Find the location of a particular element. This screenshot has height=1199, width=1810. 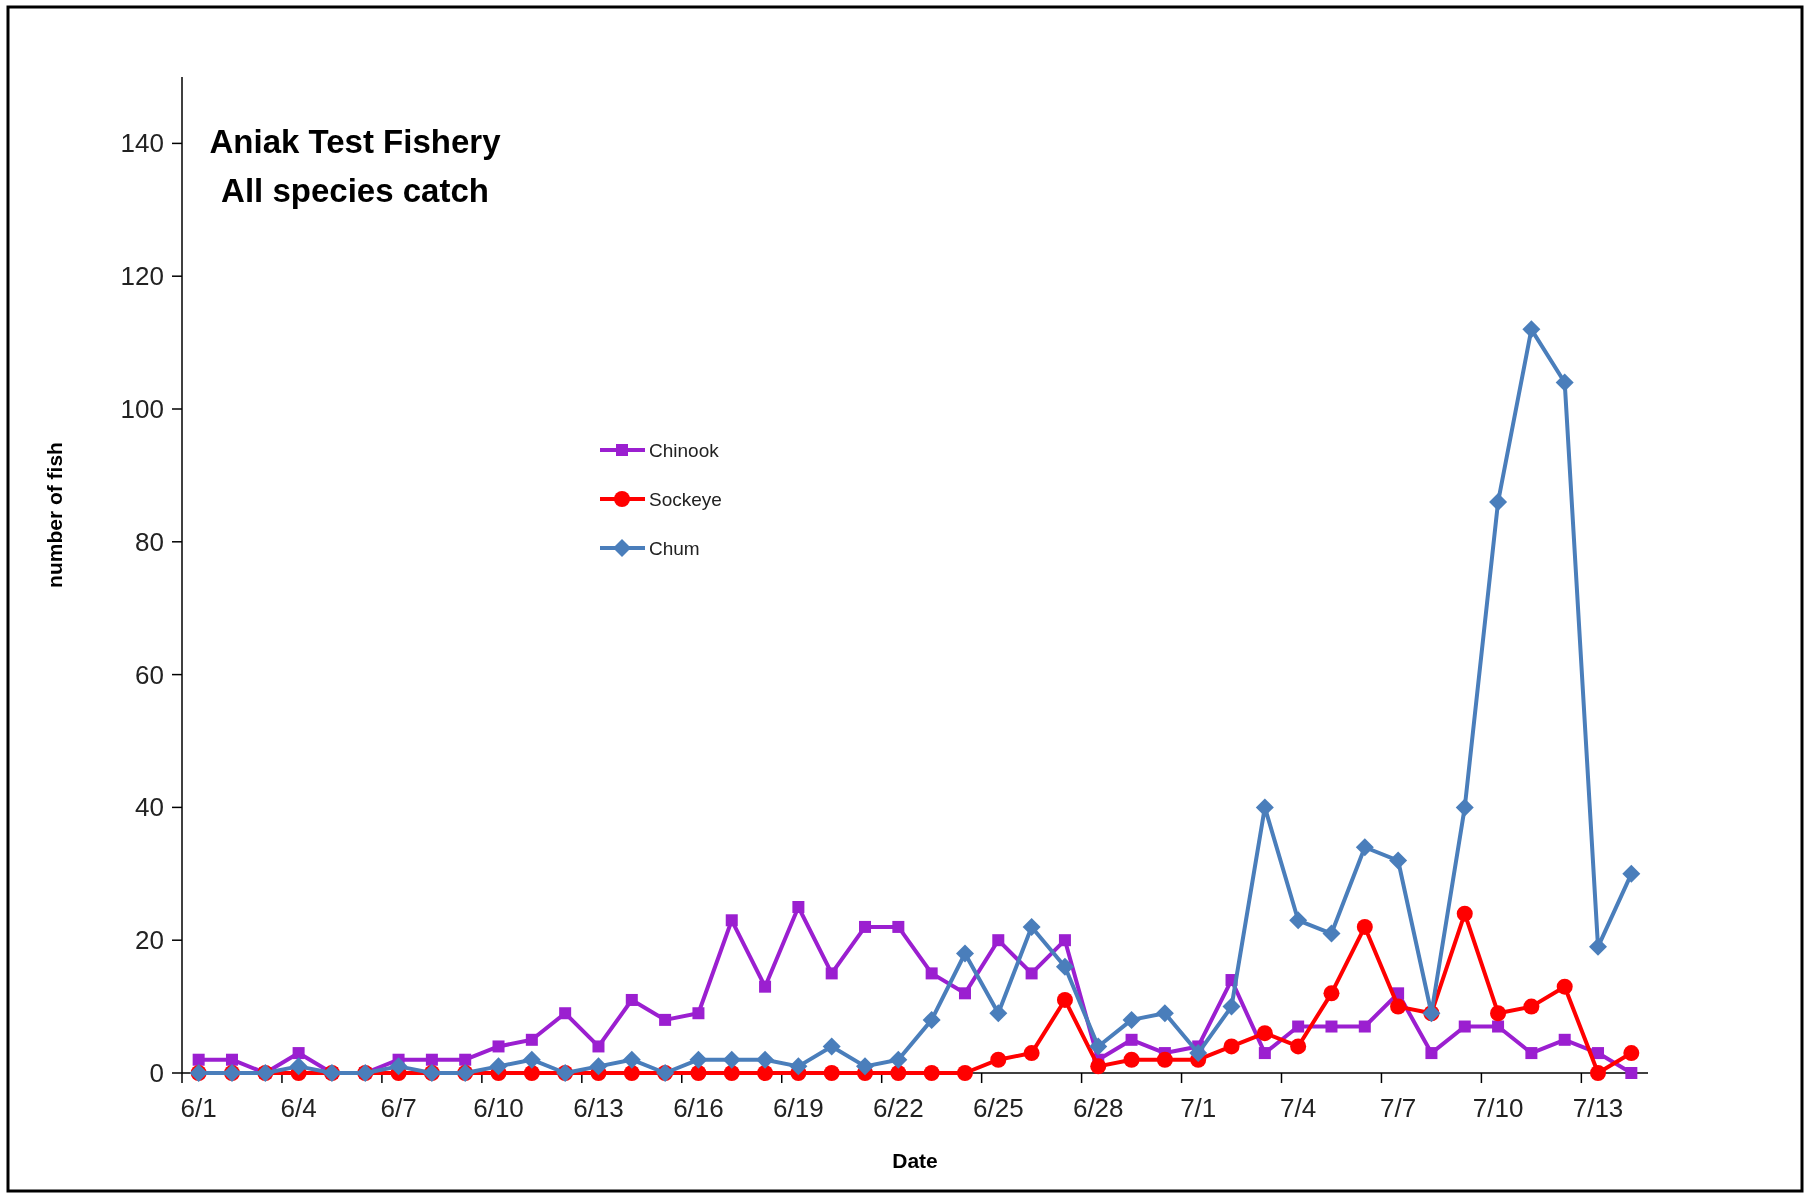

x-tick-label: 7/10 is located at coordinates (1498, 1108).